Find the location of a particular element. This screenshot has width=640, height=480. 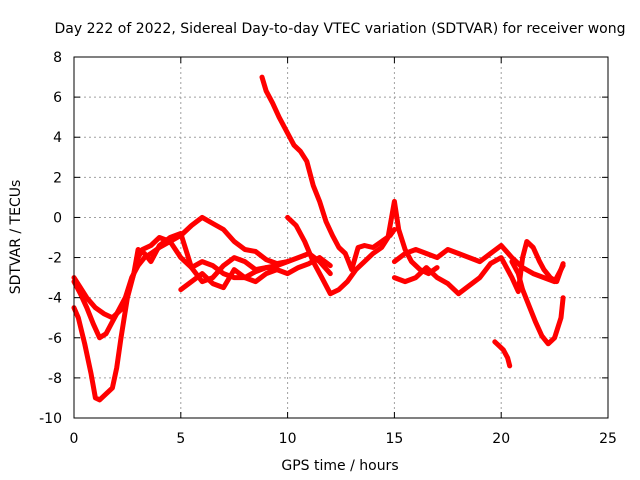

x-tick-label: 0 is located at coordinates (74, 439).